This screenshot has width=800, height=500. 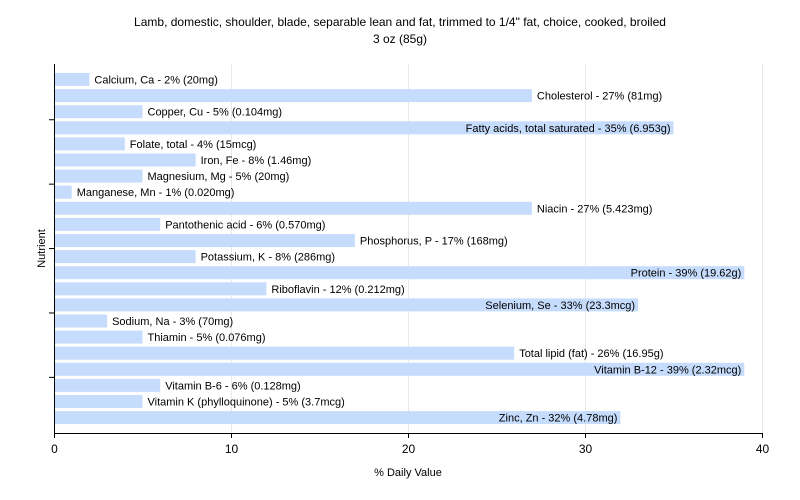 I want to click on bar-label: Vitamin B-6 - 6% (0.128mg), so click(x=233, y=386).